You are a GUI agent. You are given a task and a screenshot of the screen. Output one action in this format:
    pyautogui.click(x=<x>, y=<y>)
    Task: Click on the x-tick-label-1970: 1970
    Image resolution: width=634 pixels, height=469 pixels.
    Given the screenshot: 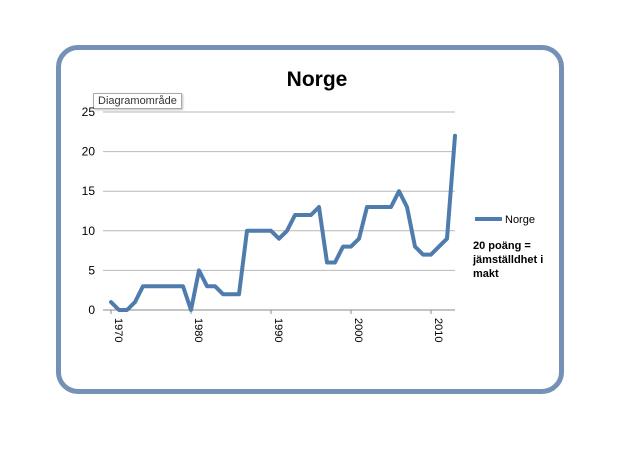 What is the action you would take?
    pyautogui.click(x=118, y=330)
    